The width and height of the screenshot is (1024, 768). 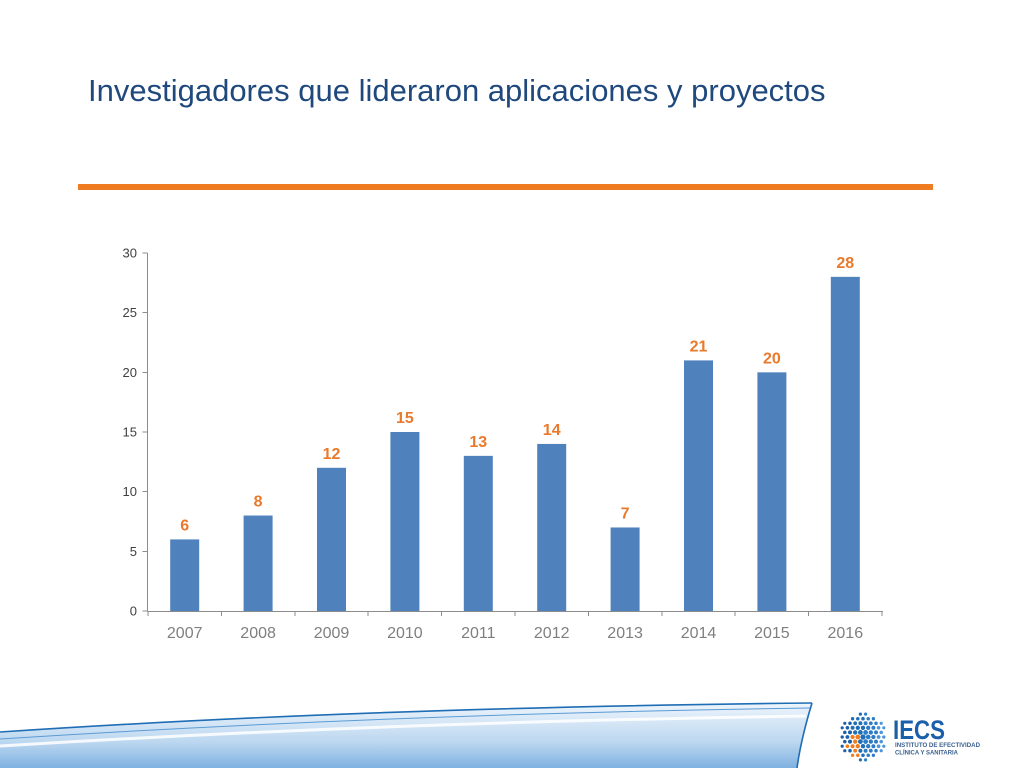 I want to click on footer-wave-edge, so click(x=804, y=735).